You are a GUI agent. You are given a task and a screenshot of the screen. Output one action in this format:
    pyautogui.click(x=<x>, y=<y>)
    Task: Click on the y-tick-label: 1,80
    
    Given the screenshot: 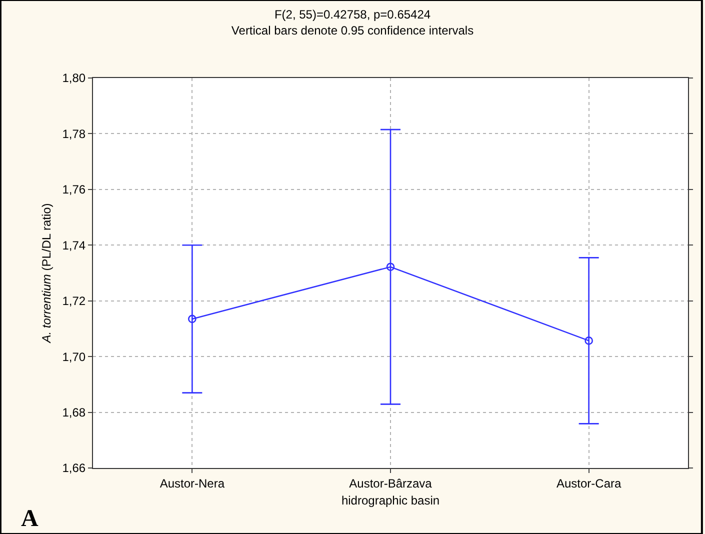 What is the action you would take?
    pyautogui.click(x=74, y=78)
    